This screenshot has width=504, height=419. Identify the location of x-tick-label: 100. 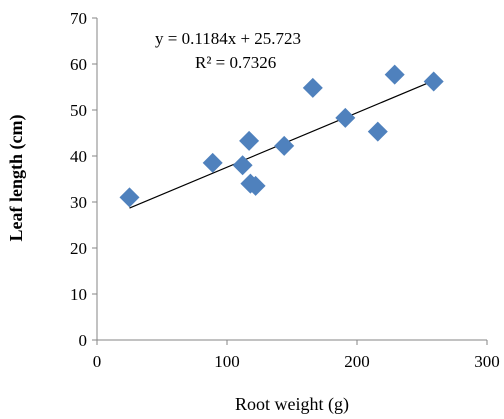
(227, 361).